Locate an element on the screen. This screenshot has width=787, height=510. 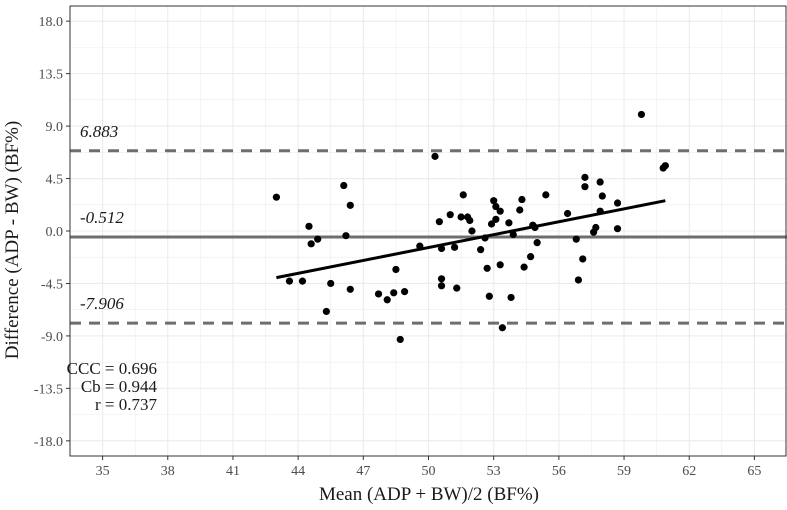
x-tick-label: 50 is located at coordinates (429, 471).